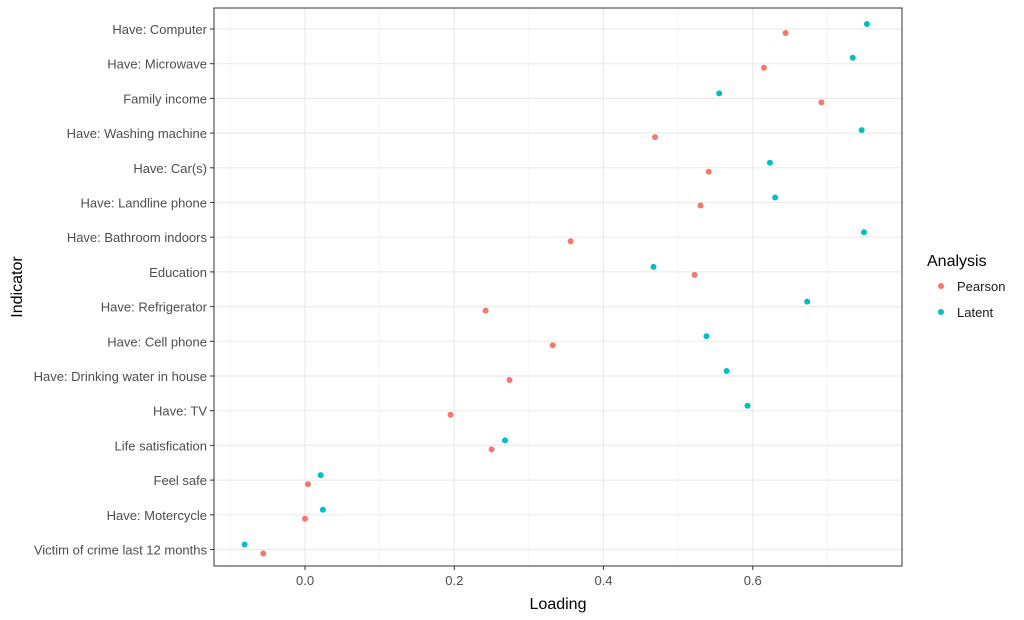 The image size is (1024, 620). Describe the element at coordinates (120, 376) in the screenshot. I see `y-tick-label: Have: Drinking water in house` at that location.